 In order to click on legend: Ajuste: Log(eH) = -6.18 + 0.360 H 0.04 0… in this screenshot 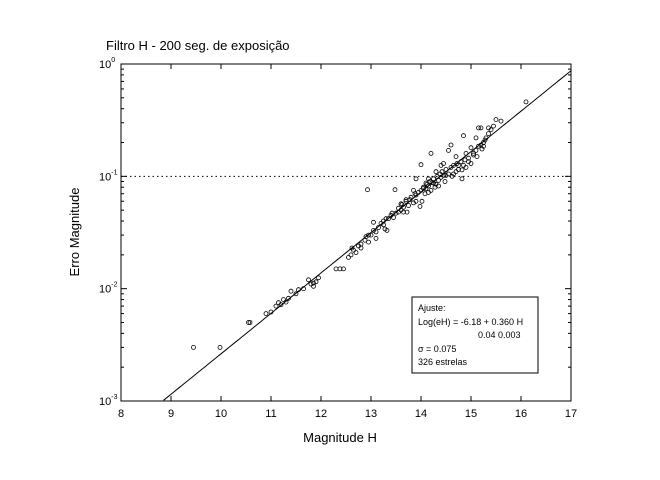, I will do `click(475, 335)`.